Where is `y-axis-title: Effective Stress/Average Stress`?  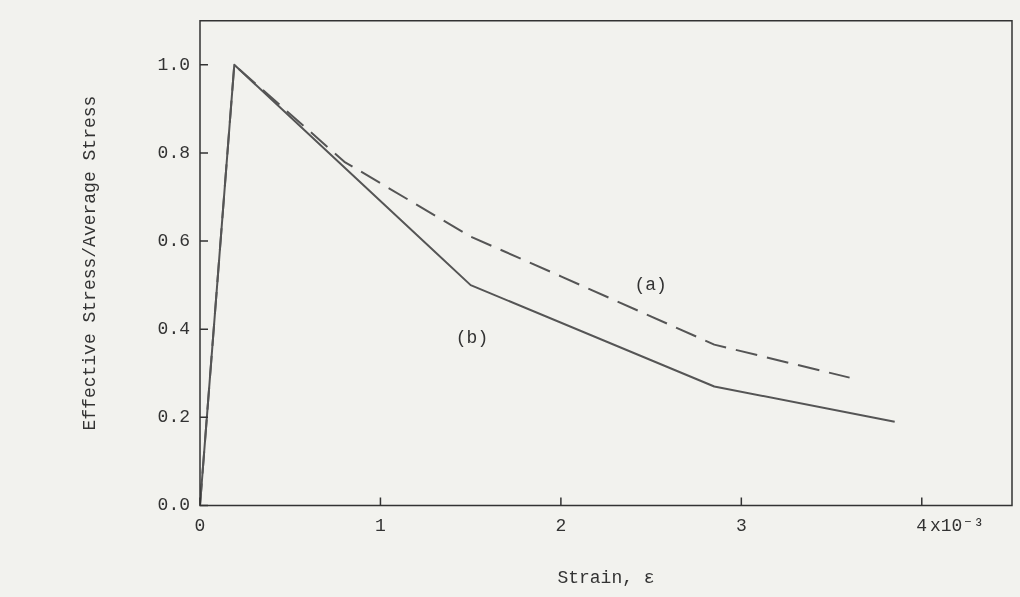
y-axis-title: Effective Stress/Average Stress is located at coordinates (89, 263).